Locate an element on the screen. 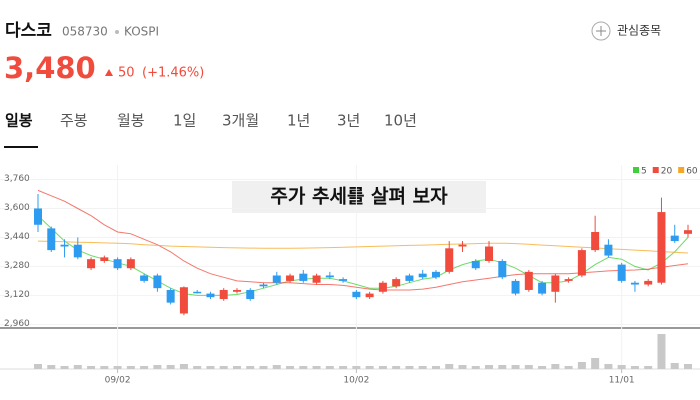 This screenshot has height=400, width=700. y-tick-label: 2,960 is located at coordinates (17, 324).